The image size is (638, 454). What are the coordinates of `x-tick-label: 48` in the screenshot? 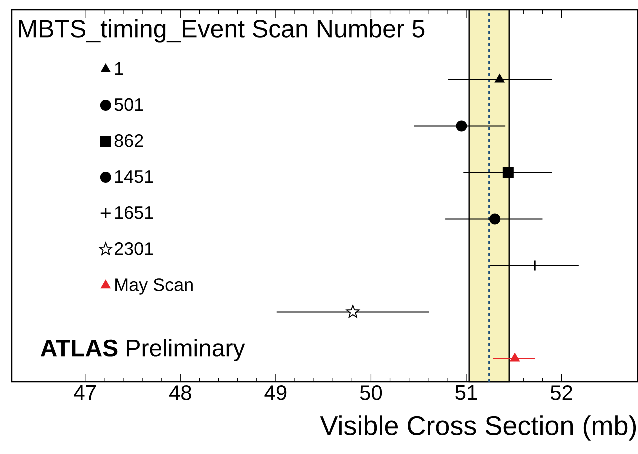 It's located at (180, 393).